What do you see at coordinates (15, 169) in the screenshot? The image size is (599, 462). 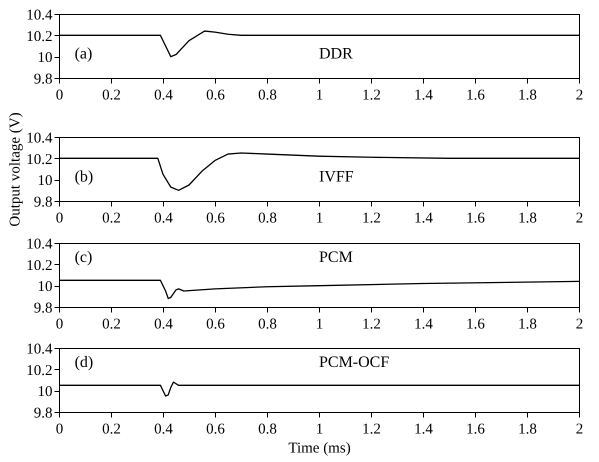 I see `y-axis-title: Output voltage (V)` at bounding box center [15, 169].